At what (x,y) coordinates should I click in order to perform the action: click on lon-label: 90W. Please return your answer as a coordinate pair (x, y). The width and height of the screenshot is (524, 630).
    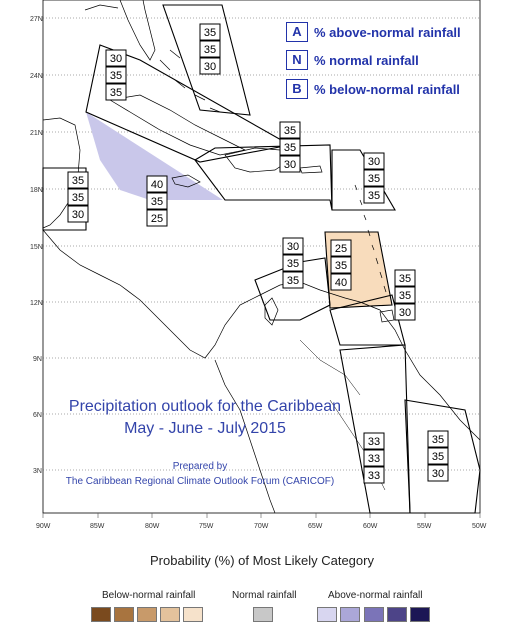
    Looking at the image, I should click on (43, 526).